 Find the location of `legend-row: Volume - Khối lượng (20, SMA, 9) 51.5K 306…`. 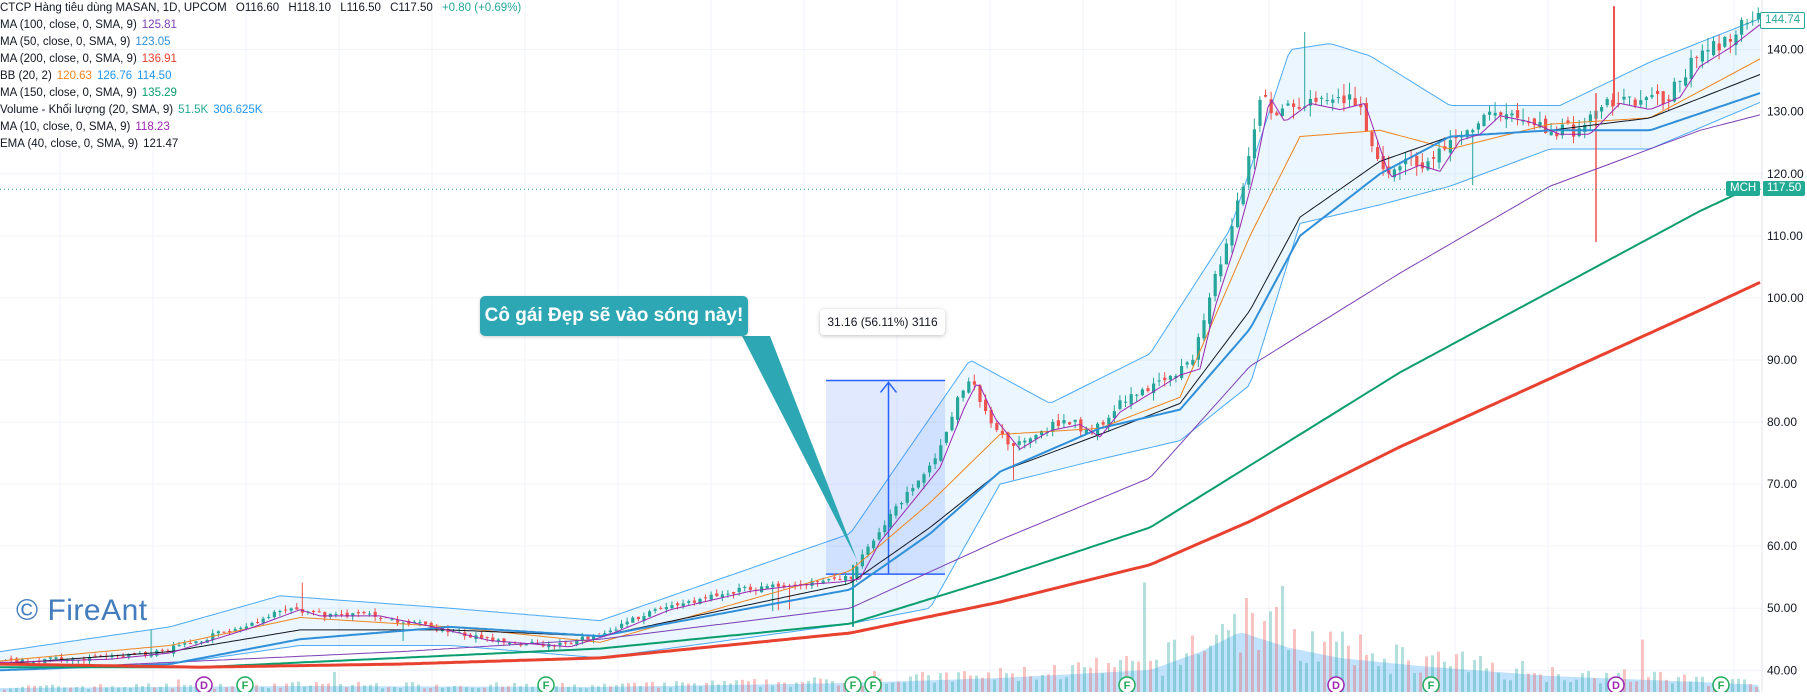

legend-row: Volume - Khối lượng (20, SMA, 9) 51.5K 306… is located at coordinates (260, 110).